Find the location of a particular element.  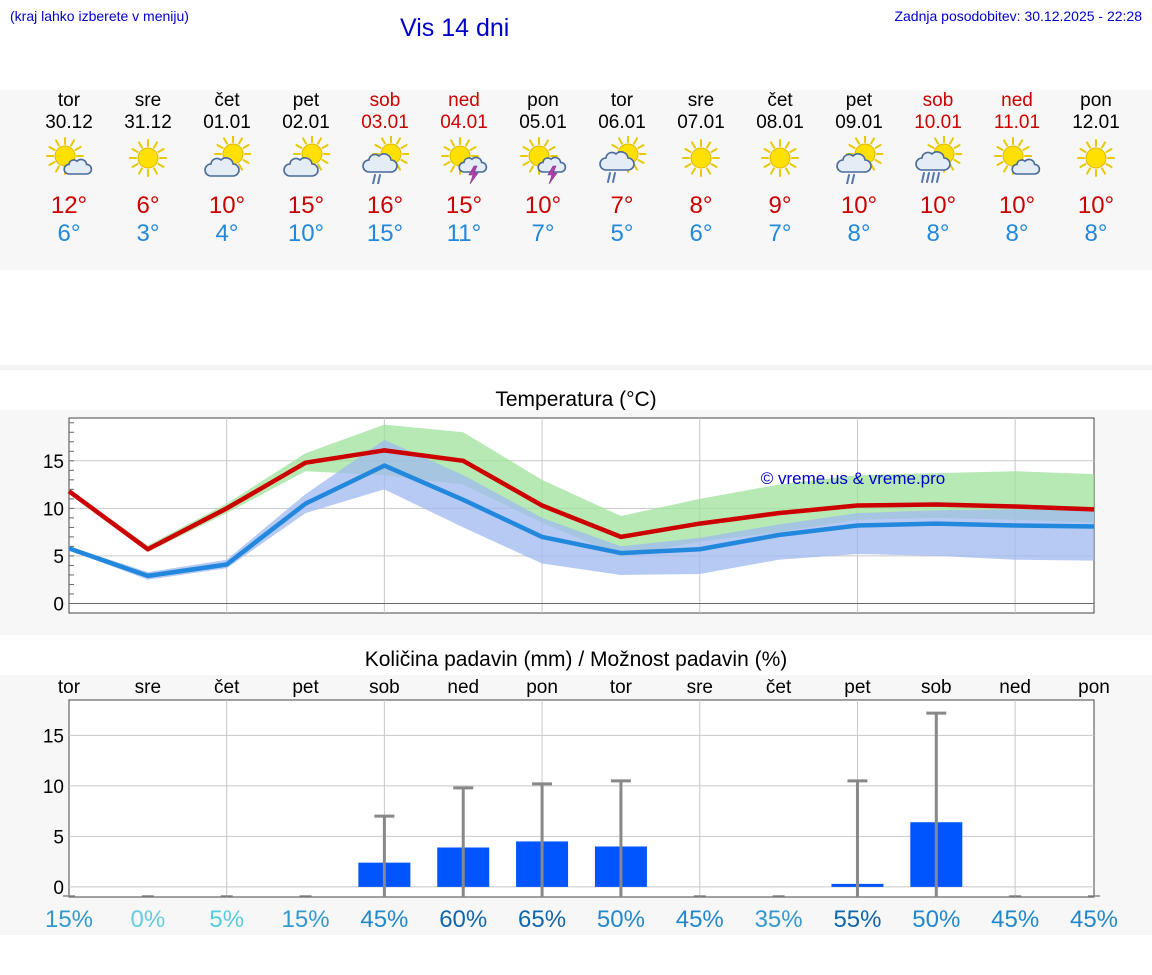

x-category-label: sob is located at coordinates (936, 687).